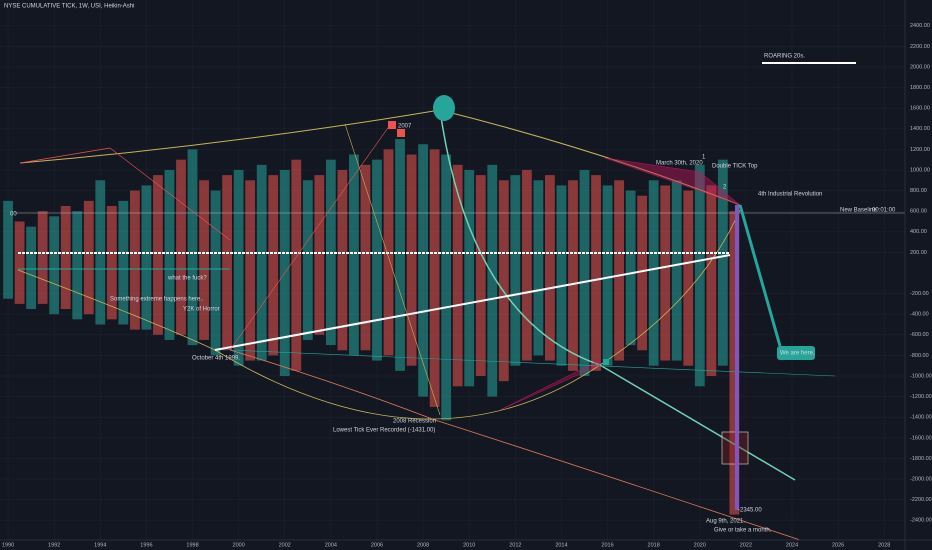 This screenshot has height=550, width=932. Describe the element at coordinates (444, 108) in the screenshot. I see `peak-marker` at that location.